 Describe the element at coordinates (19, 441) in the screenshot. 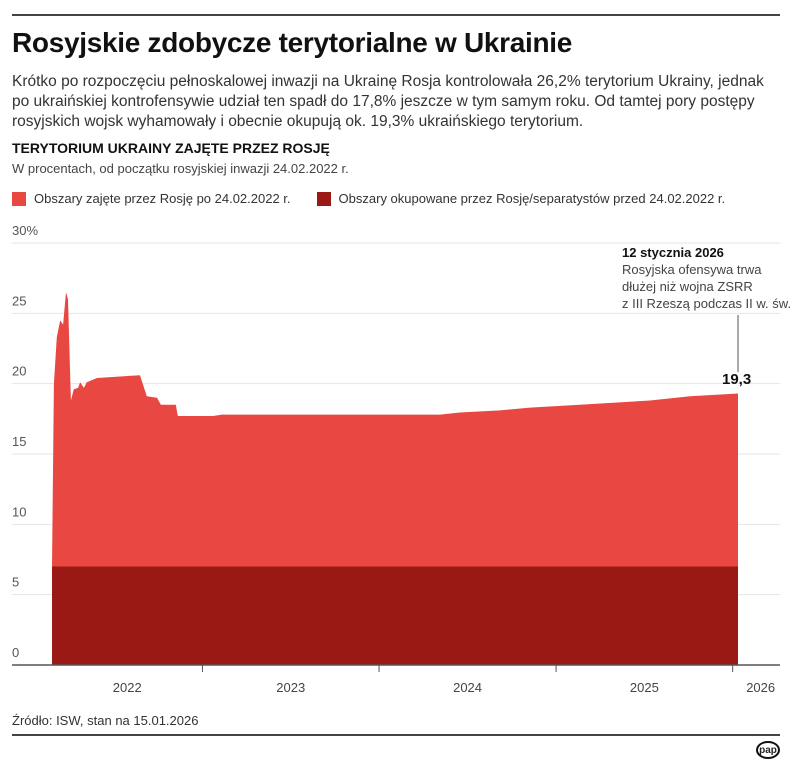

I see `y-tick-label: 15` at that location.